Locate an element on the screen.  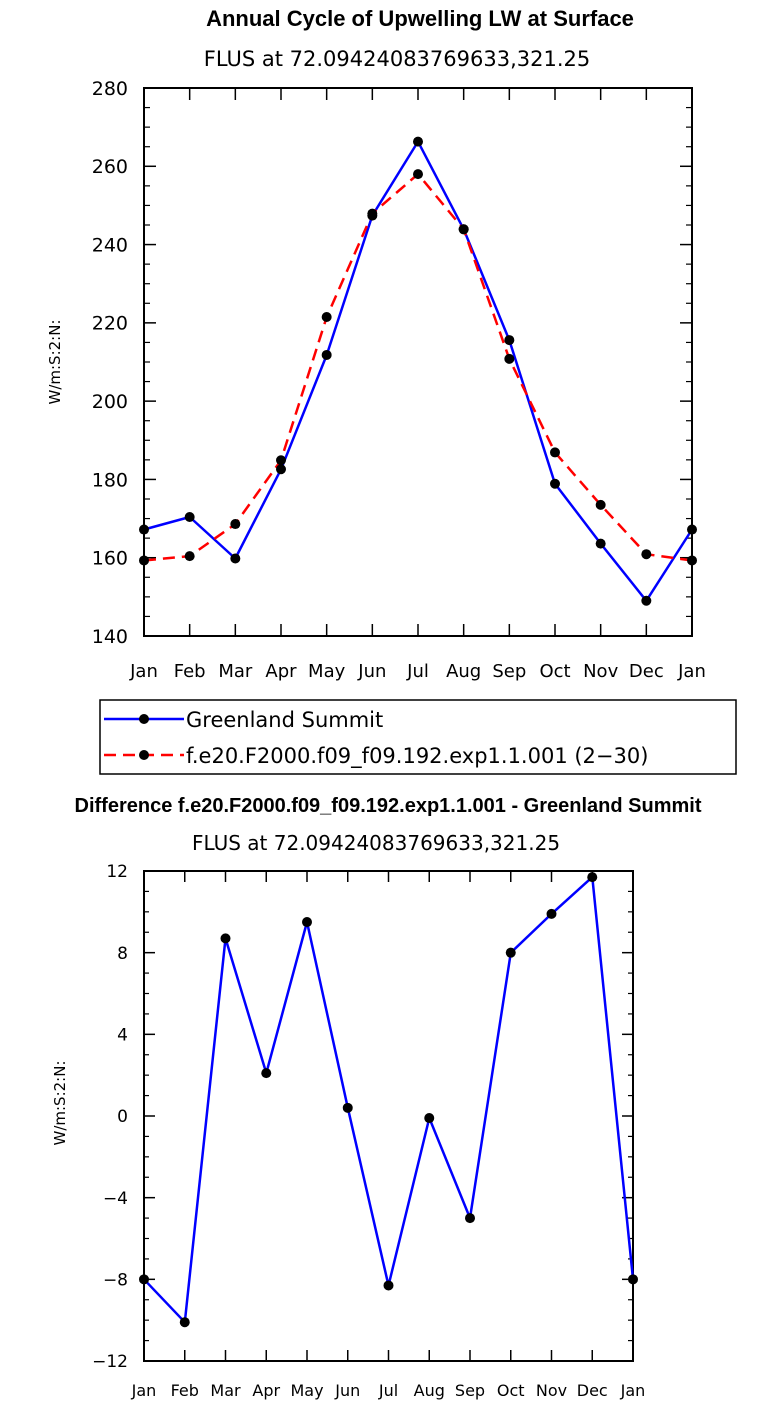
y-tick-label: 220 is located at coordinates (110, 324).